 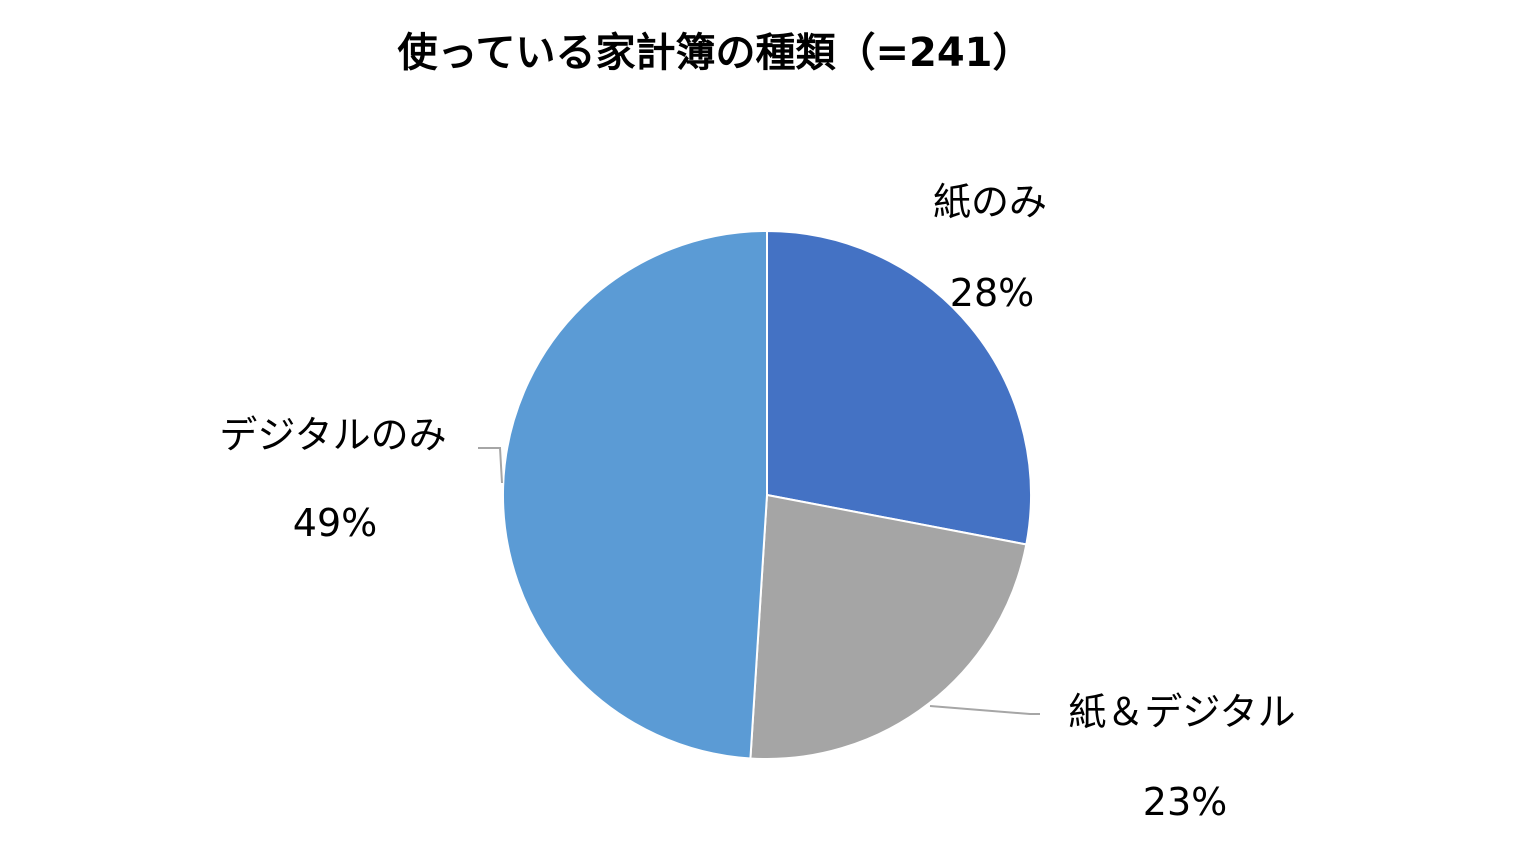 I want to click on slice-value-label-1: 28%, so click(x=992, y=293).